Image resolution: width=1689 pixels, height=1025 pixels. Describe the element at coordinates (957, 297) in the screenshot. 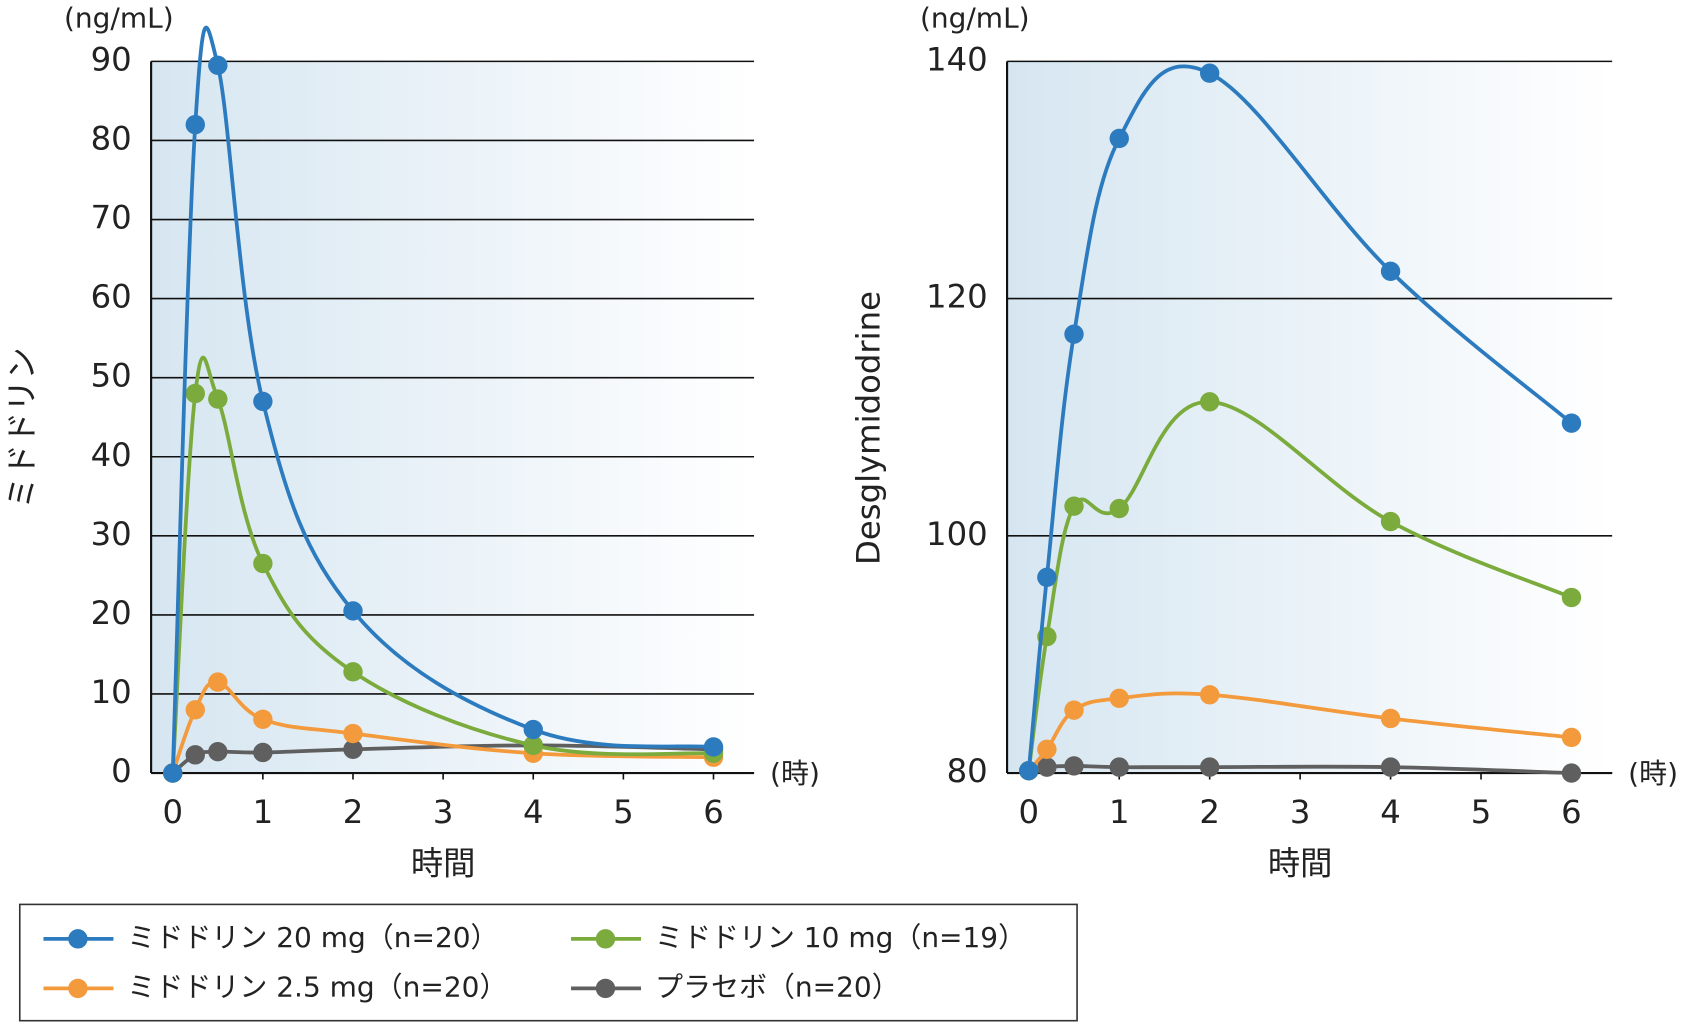

I see `y-tick-label: 120` at that location.